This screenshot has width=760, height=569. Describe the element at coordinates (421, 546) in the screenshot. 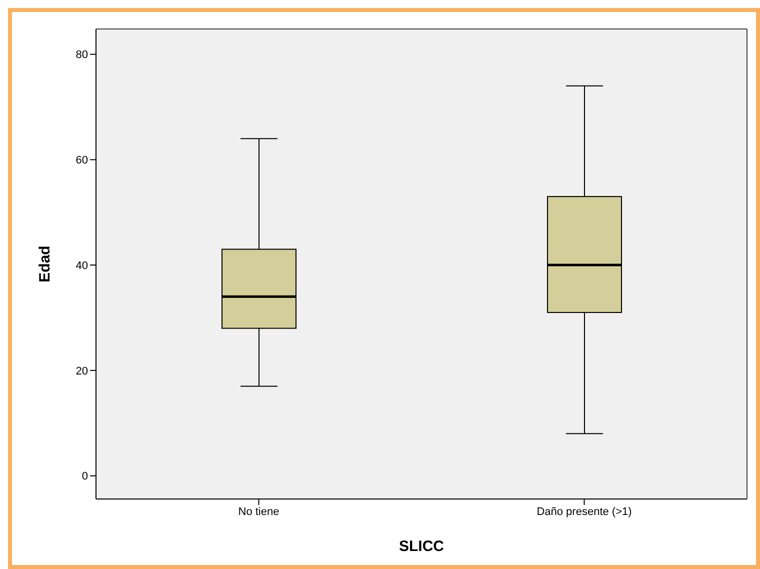

I see `x-axis-title: SLICC` at that location.